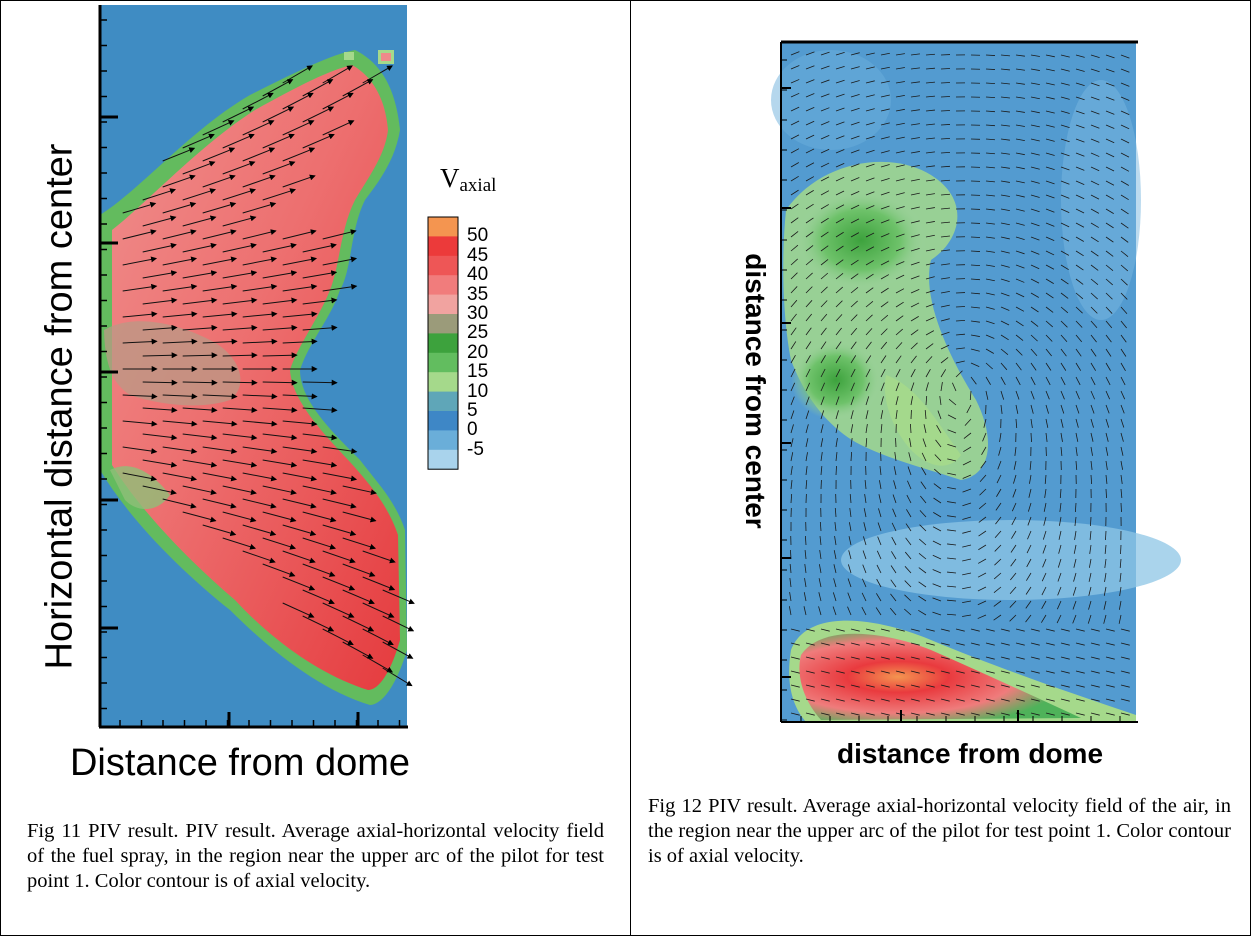 This screenshot has width=1251, height=936. Describe the element at coordinates (755, 391) in the screenshot. I see `right-y-axis-title: distance from center` at that location.